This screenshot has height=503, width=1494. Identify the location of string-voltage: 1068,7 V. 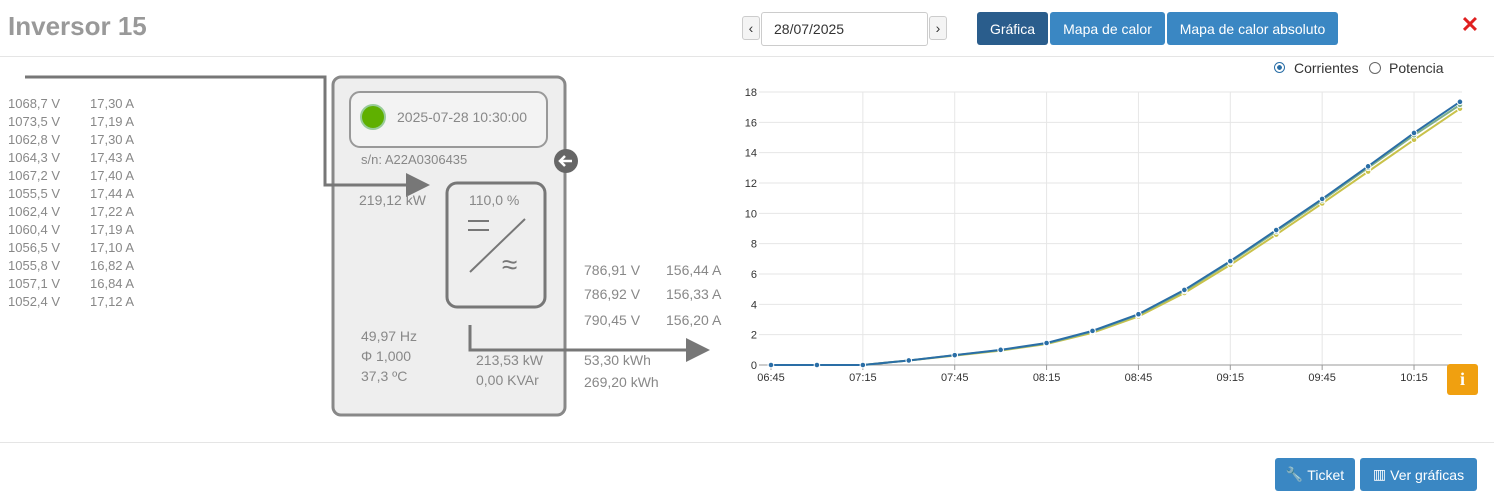
(34, 103).